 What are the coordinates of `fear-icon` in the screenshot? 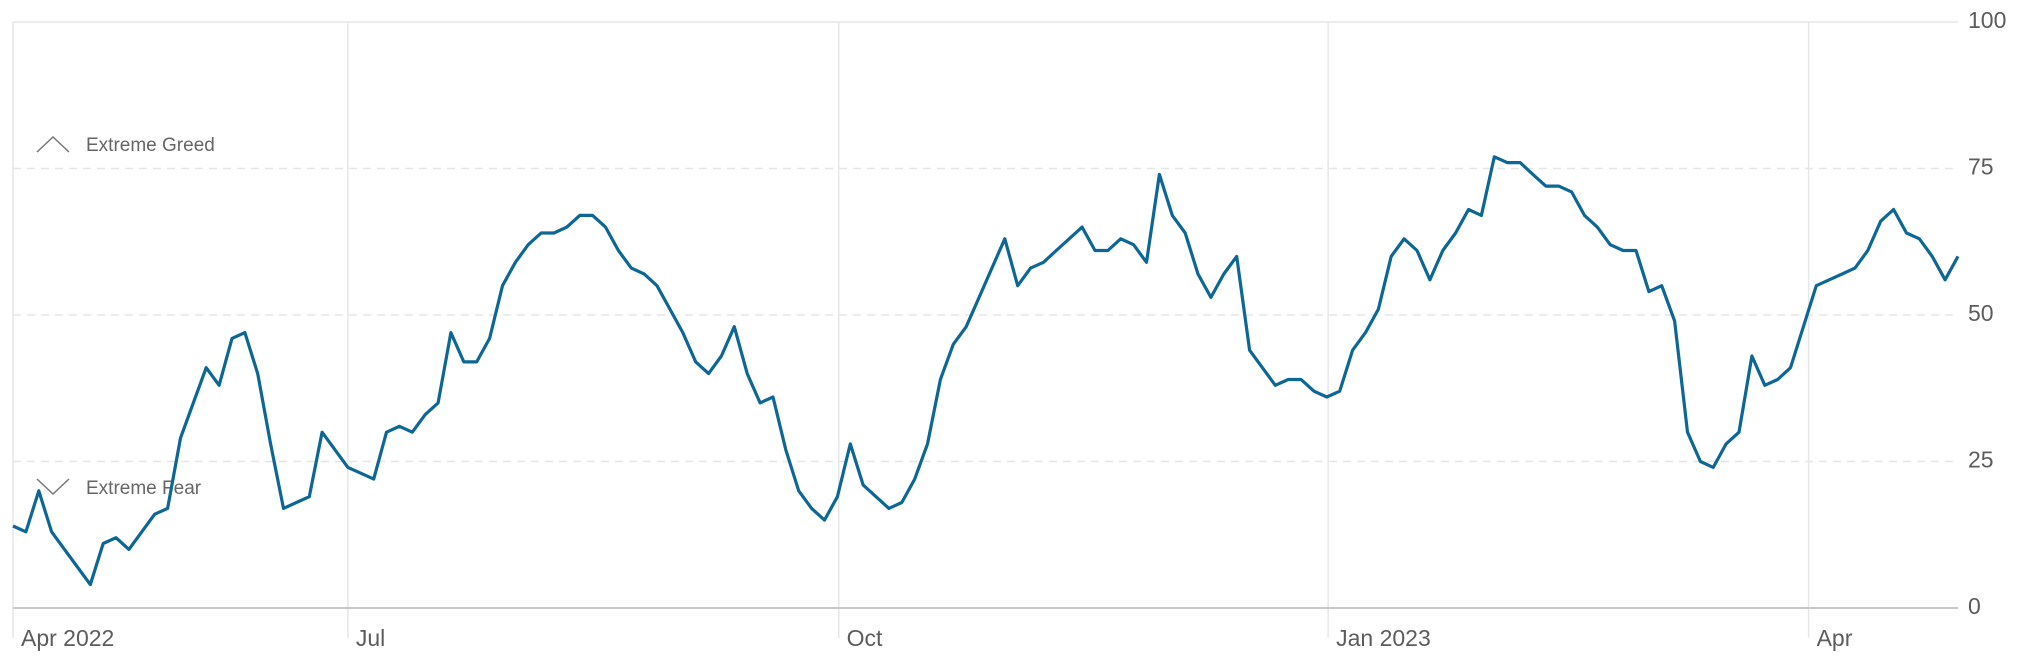 It's located at (53, 487).